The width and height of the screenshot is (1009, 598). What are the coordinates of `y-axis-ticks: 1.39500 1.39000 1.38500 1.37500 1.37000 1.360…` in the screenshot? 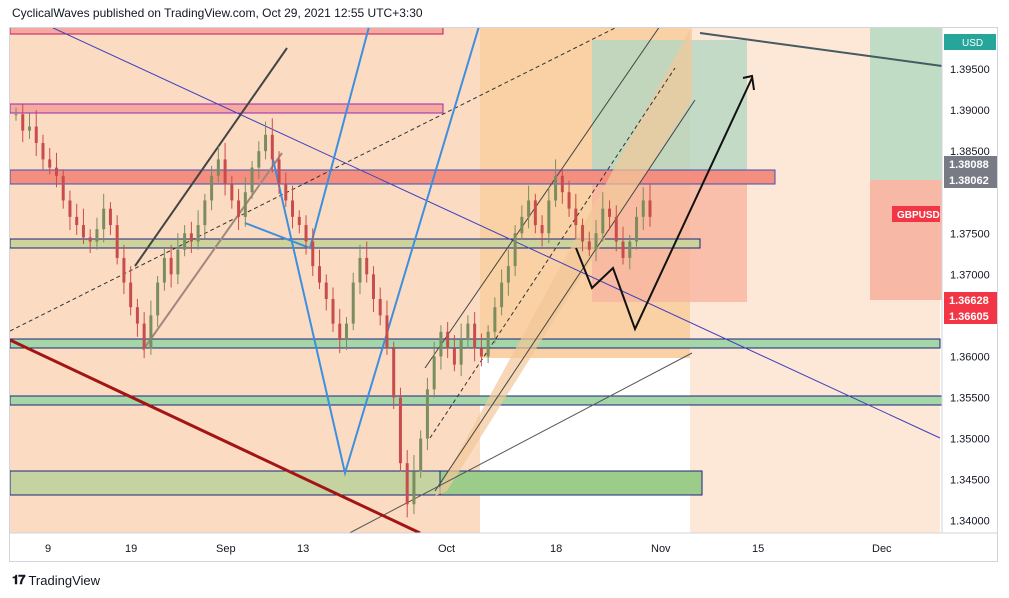 It's located at (970, 296).